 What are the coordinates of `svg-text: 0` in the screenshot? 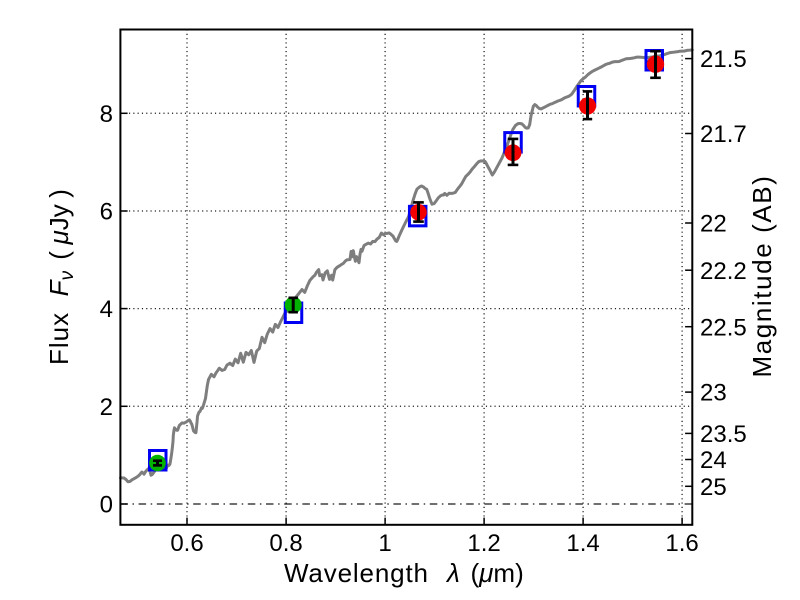 It's located at (106, 505).